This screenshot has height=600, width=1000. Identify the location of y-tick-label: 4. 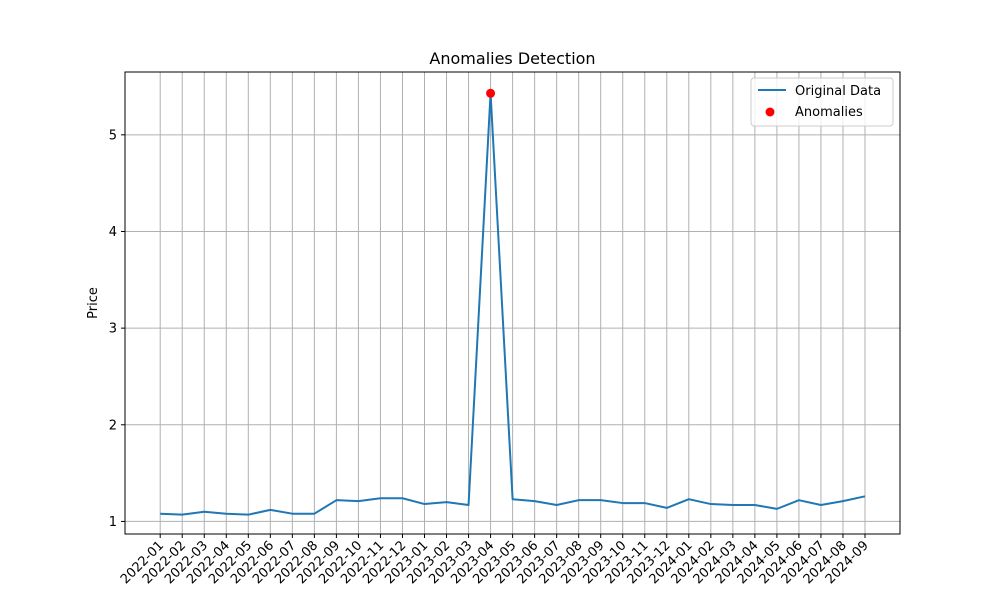
(113, 232).